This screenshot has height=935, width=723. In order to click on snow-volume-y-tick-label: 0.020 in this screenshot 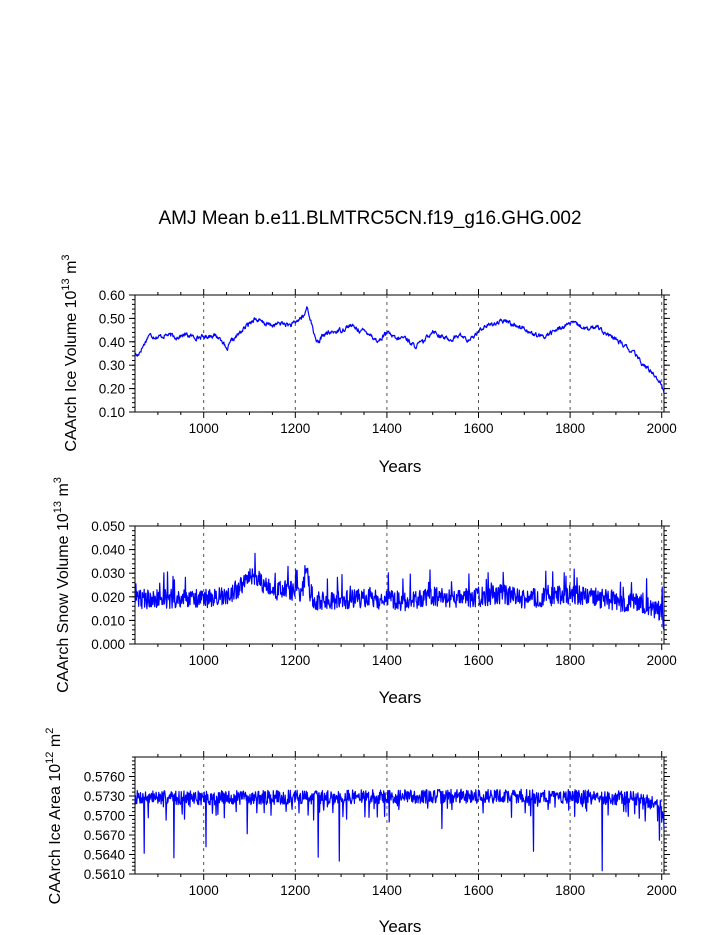, I will do `click(108, 597)`.